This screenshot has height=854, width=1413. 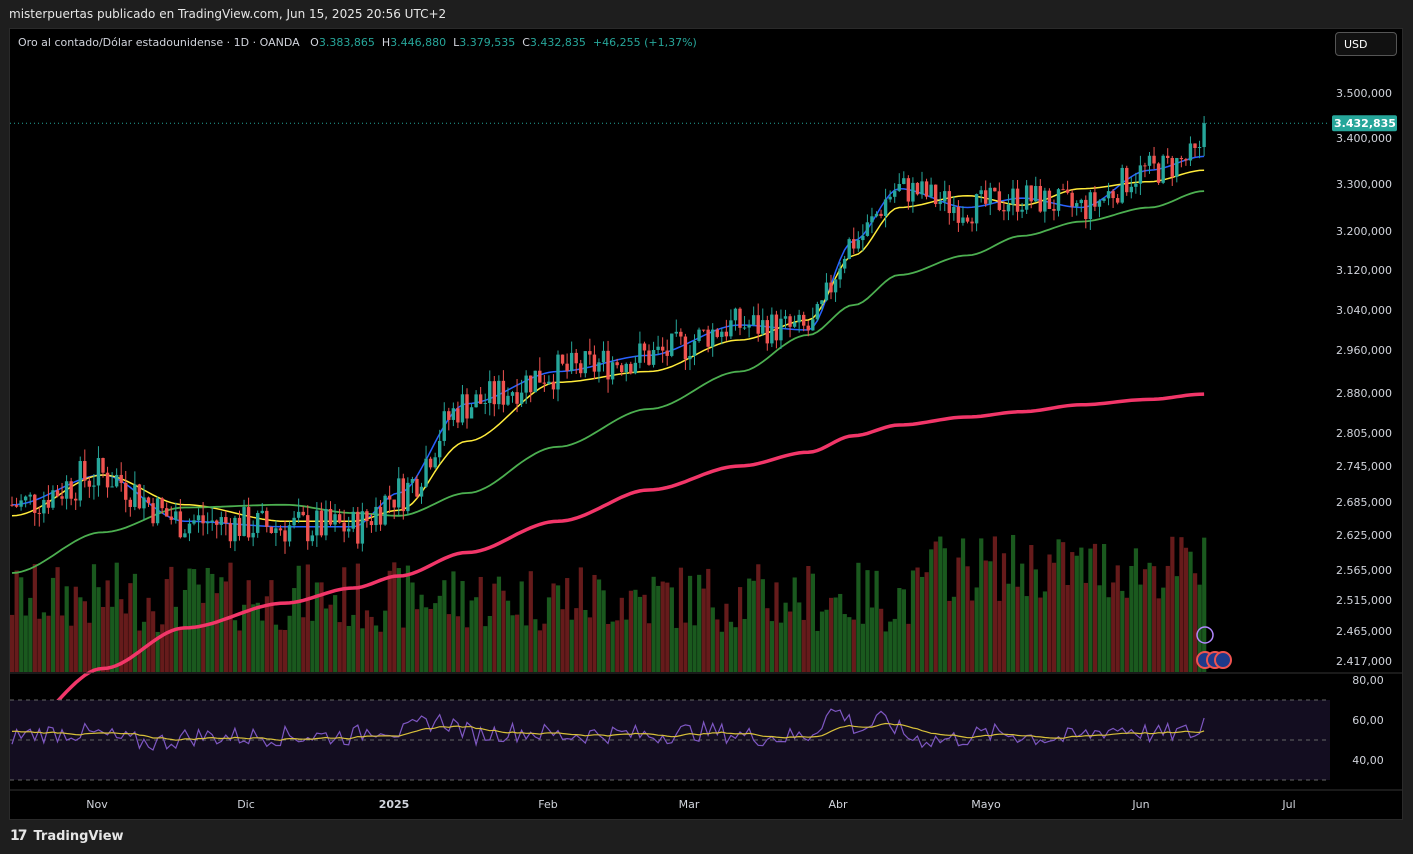 I want to click on time-tick-label: Dic, so click(x=246, y=804).